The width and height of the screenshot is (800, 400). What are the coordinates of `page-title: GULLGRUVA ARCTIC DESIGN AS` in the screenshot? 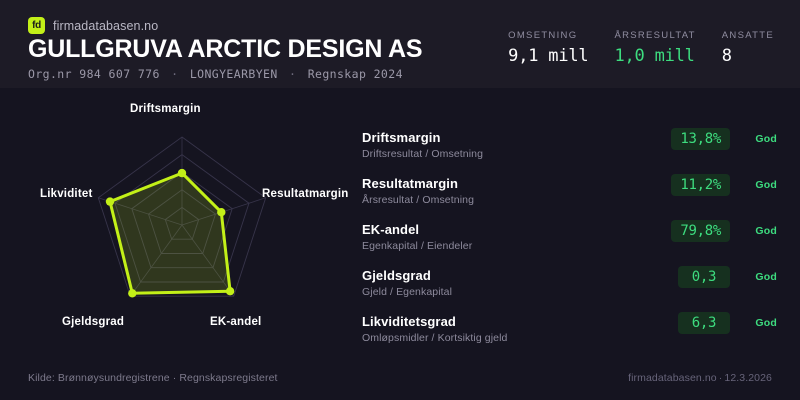 It's located at (225, 49).